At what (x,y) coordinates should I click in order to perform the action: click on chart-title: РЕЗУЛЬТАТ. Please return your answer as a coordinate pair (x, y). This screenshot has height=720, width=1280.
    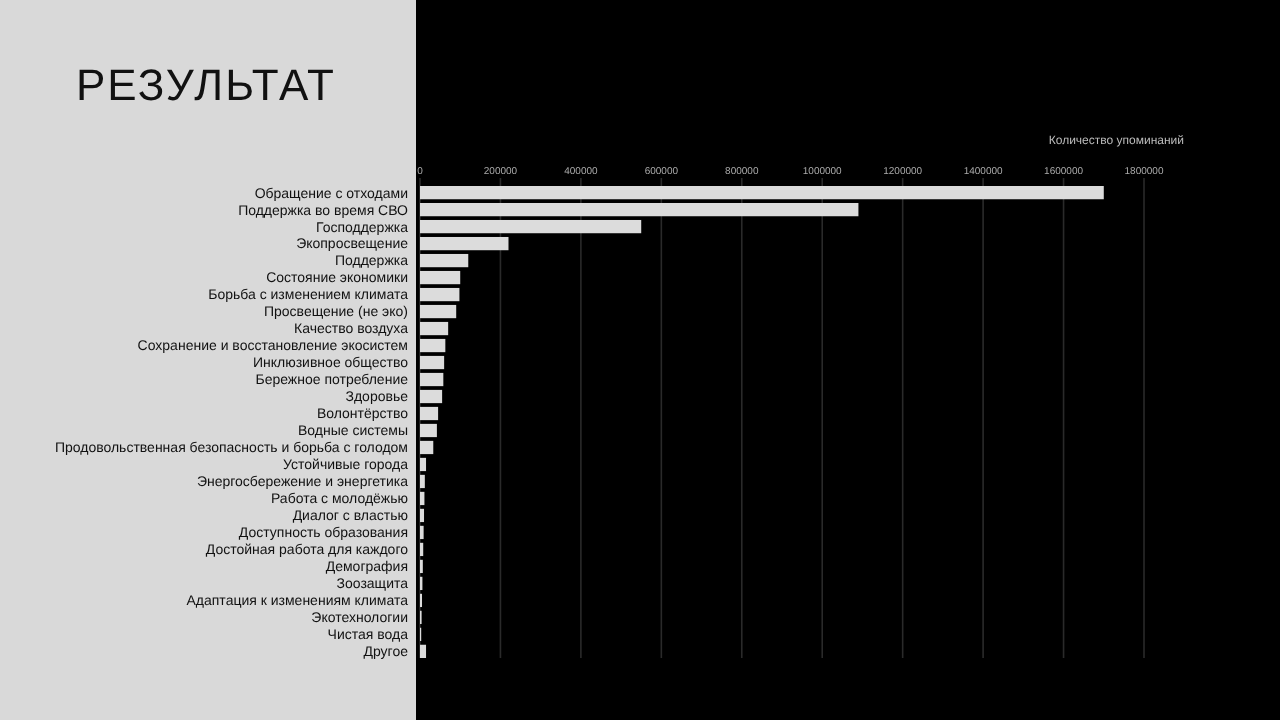
    Looking at the image, I should click on (206, 85).